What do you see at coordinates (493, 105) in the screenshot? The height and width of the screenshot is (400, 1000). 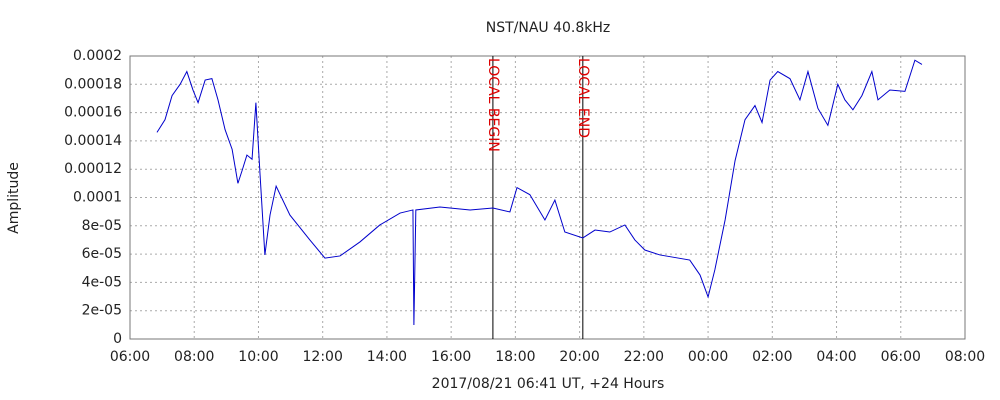 I see `annotation-label: LOCAL BEGIN` at bounding box center [493, 105].